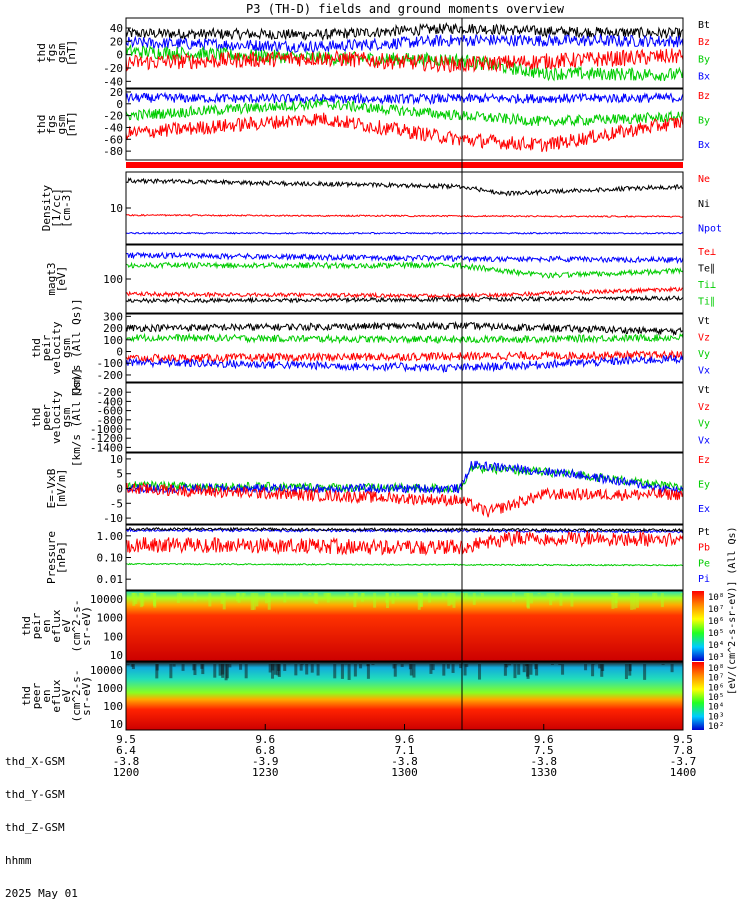  Describe the element at coordinates (404, 270) in the screenshot. I see `trace-Ti∥` at that location.